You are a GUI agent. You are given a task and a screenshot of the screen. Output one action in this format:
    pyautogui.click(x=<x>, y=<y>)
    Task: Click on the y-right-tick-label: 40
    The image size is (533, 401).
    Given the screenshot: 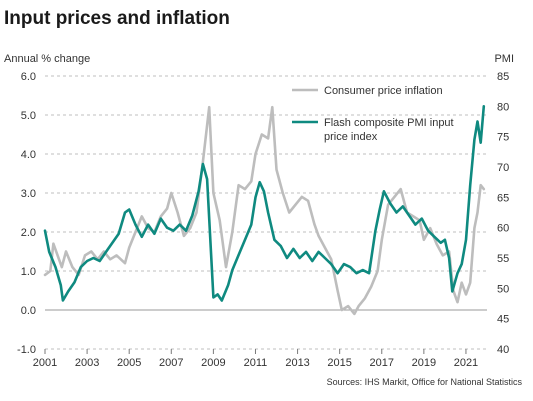 What is the action you would take?
    pyautogui.click(x=503, y=350)
    